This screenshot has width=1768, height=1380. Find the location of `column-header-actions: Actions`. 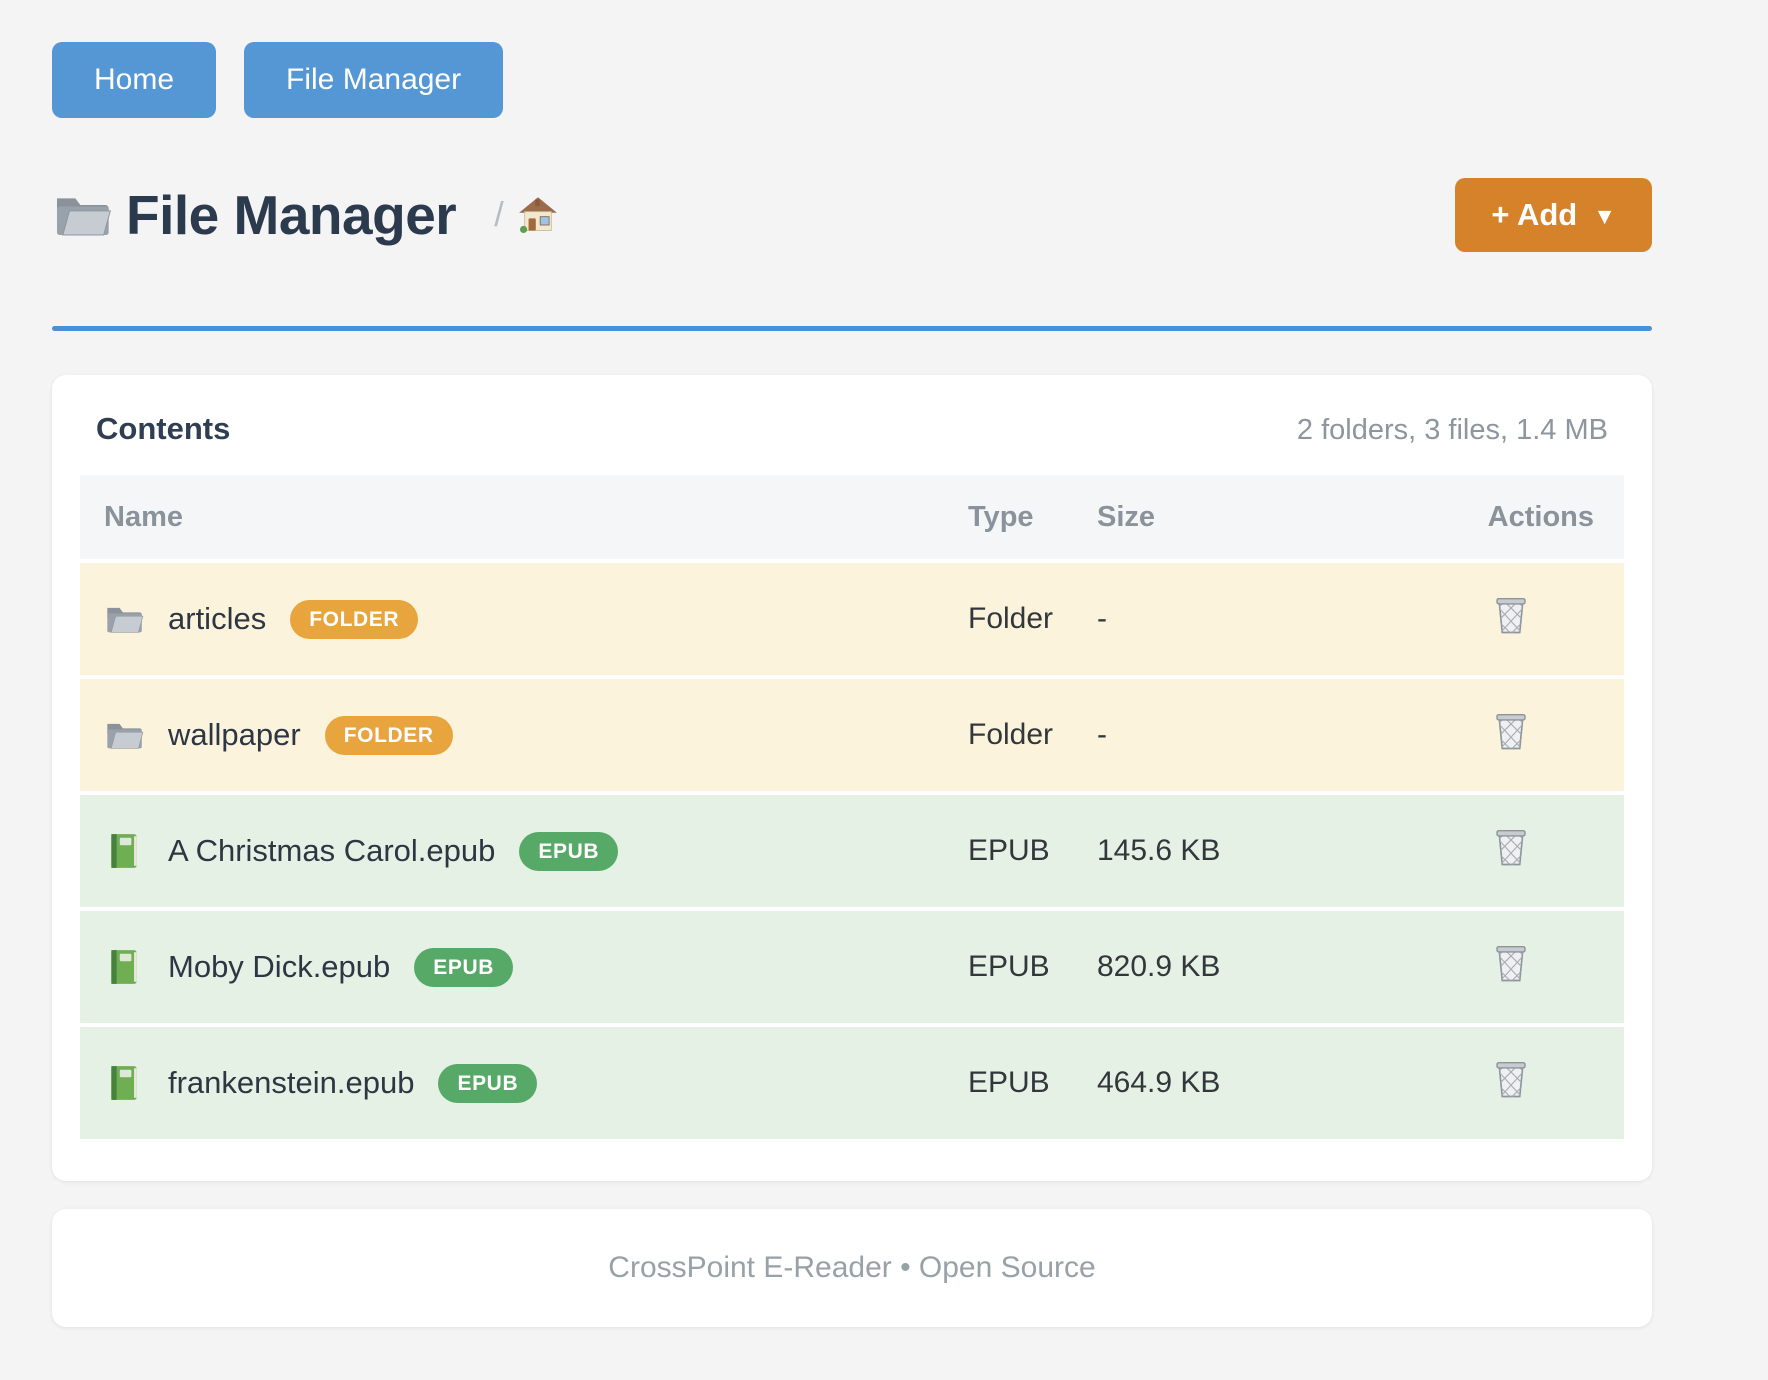

column-header-actions: Actions is located at coordinates (1447, 517).